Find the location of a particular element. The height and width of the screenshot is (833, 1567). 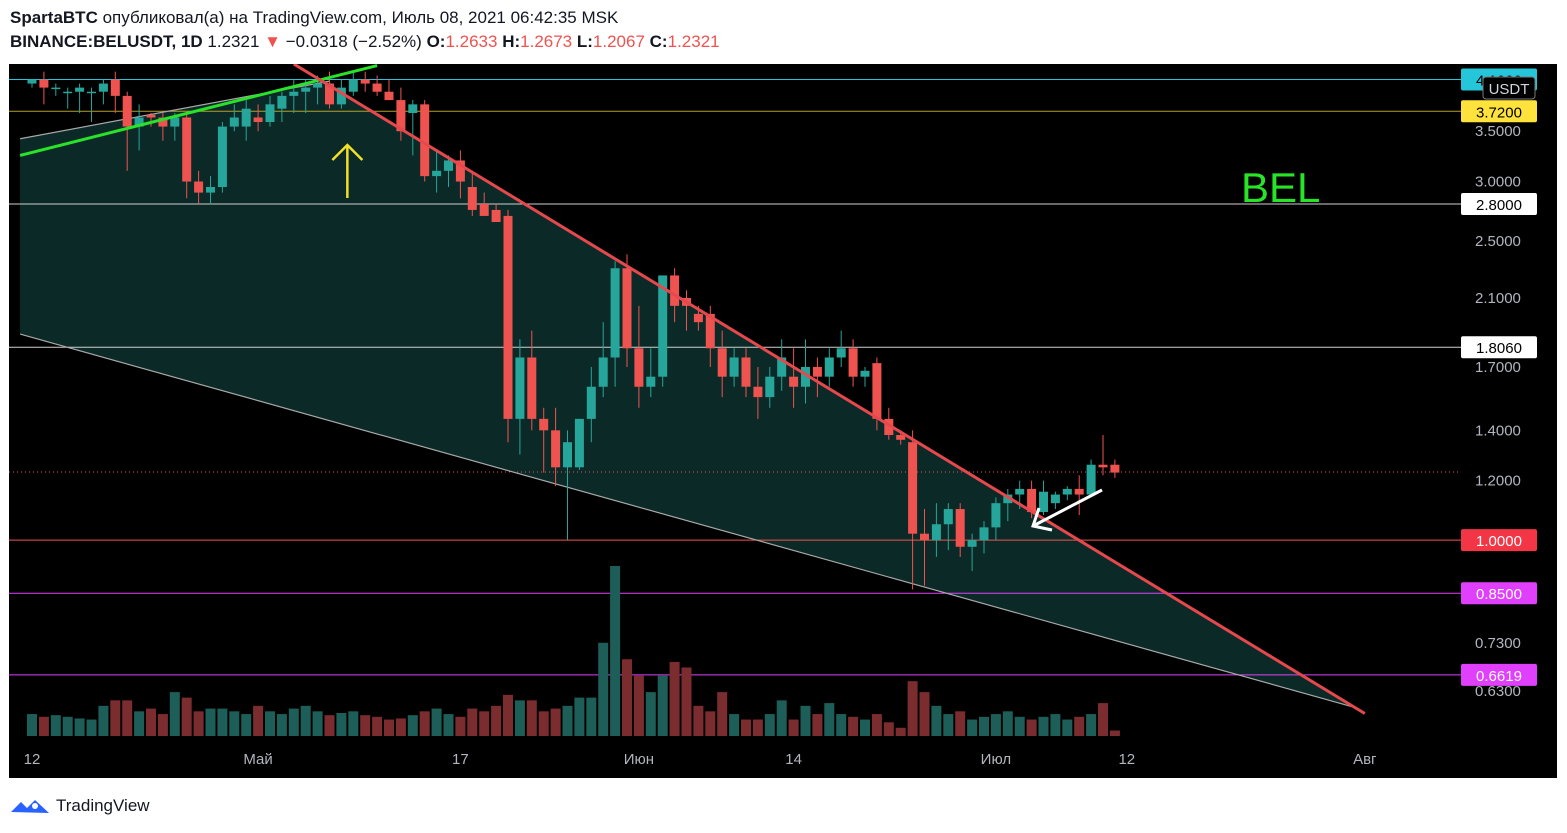

currency-badge is located at coordinates (1509, 88).